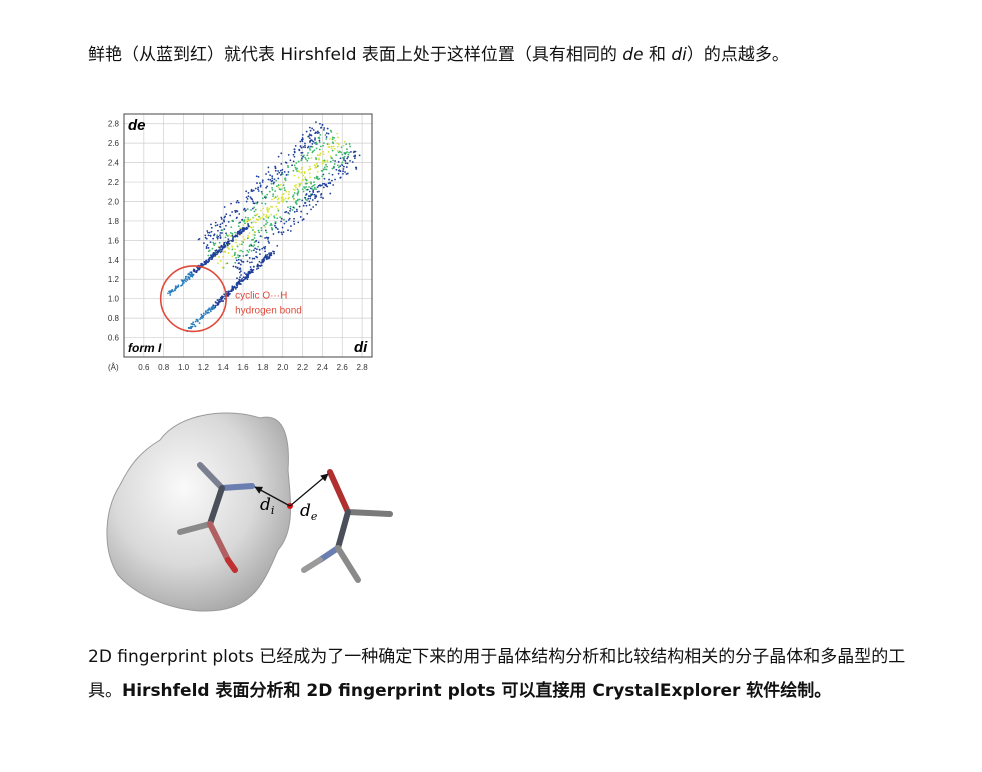  I want to click on hirshfeld-surface-figure: di de, so click(249, 512).